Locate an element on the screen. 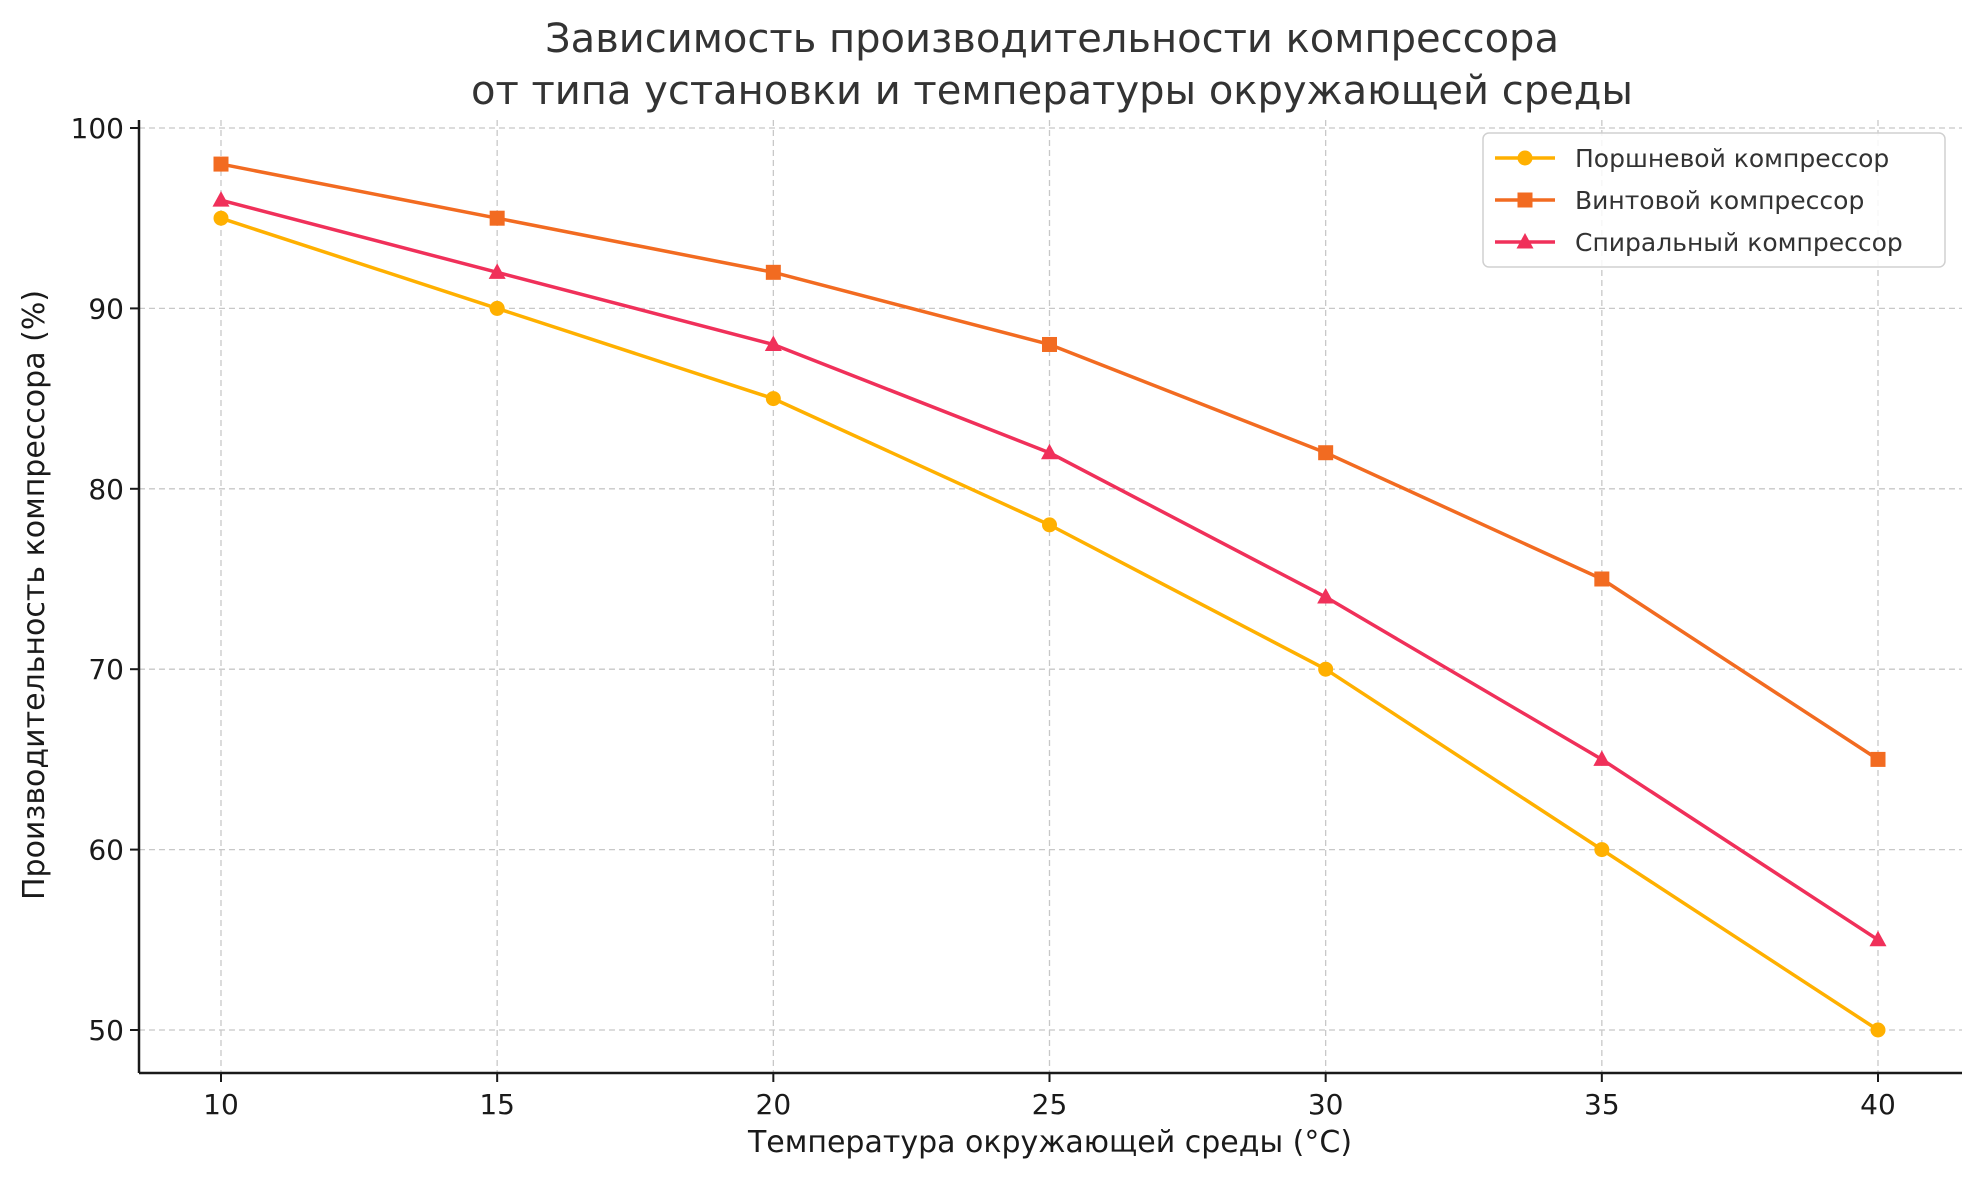 The height and width of the screenshot is (1179, 1980). y-axis-ticks: 50 60 70 80 90 100 is located at coordinates (105, 579).